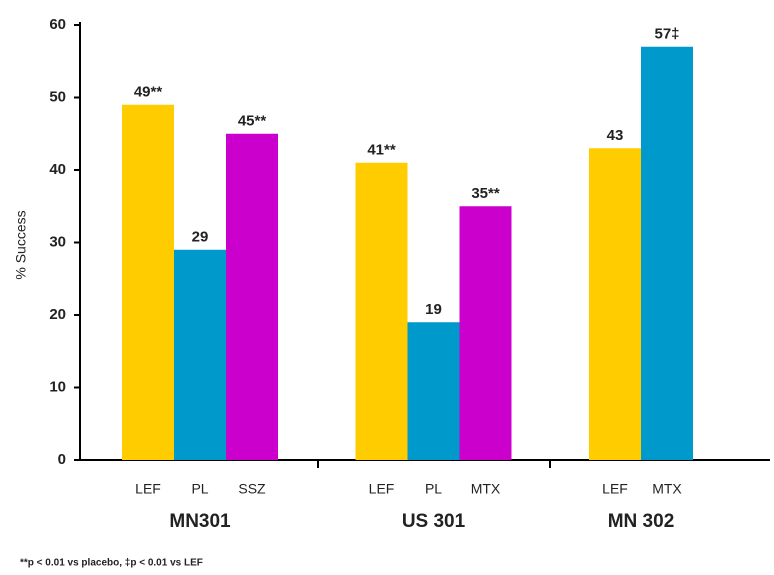 The width and height of the screenshot is (774, 575). I want to click on y-tick-label: 60, so click(57, 24).